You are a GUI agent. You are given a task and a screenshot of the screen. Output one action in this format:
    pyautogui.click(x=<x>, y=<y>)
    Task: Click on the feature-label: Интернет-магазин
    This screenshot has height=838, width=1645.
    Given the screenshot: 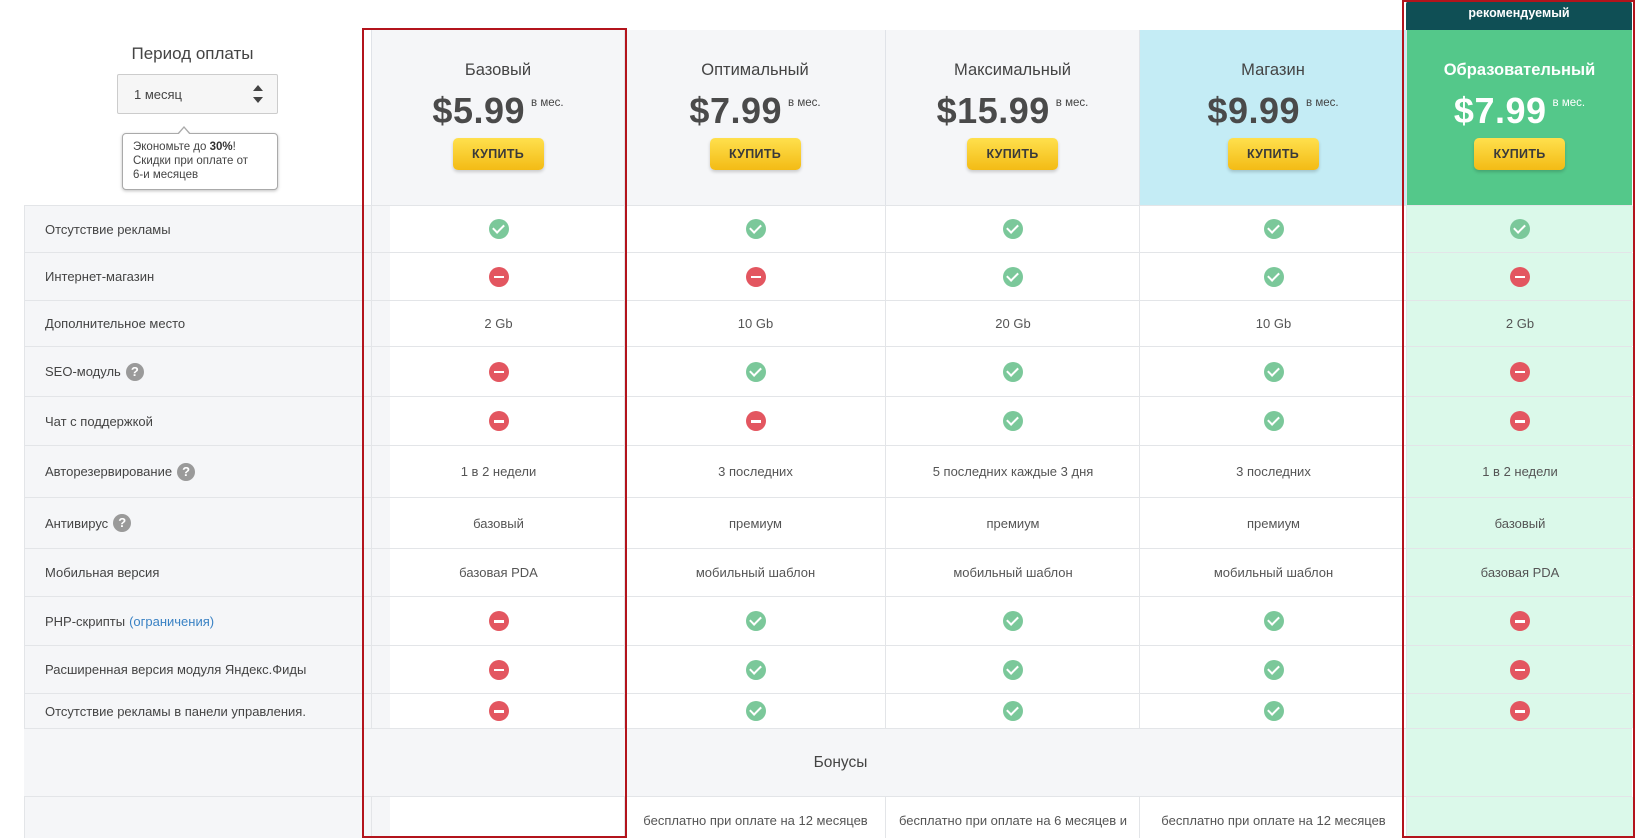 What is the action you would take?
    pyautogui.click(x=207, y=276)
    